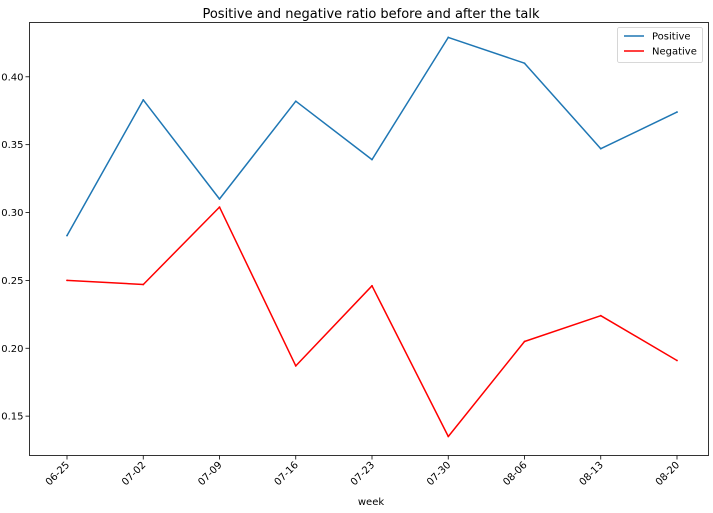  I want to click on y-tick-label: 0.25, so click(12, 281).